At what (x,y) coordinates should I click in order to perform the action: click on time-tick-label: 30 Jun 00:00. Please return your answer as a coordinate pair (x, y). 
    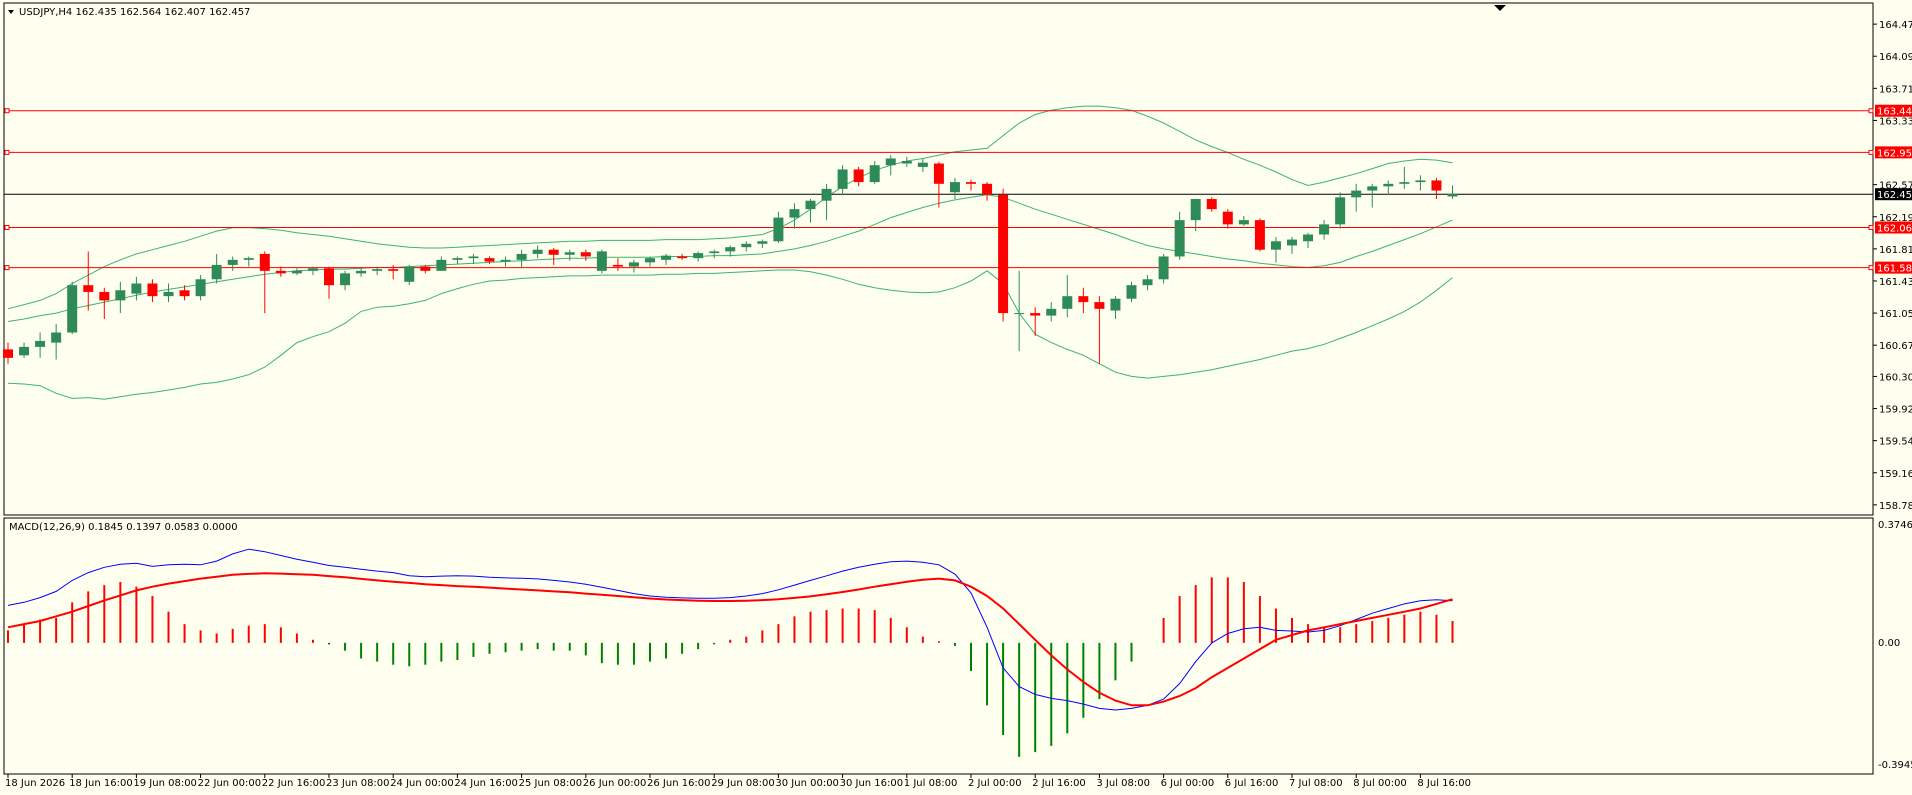
    Looking at the image, I should click on (807, 783).